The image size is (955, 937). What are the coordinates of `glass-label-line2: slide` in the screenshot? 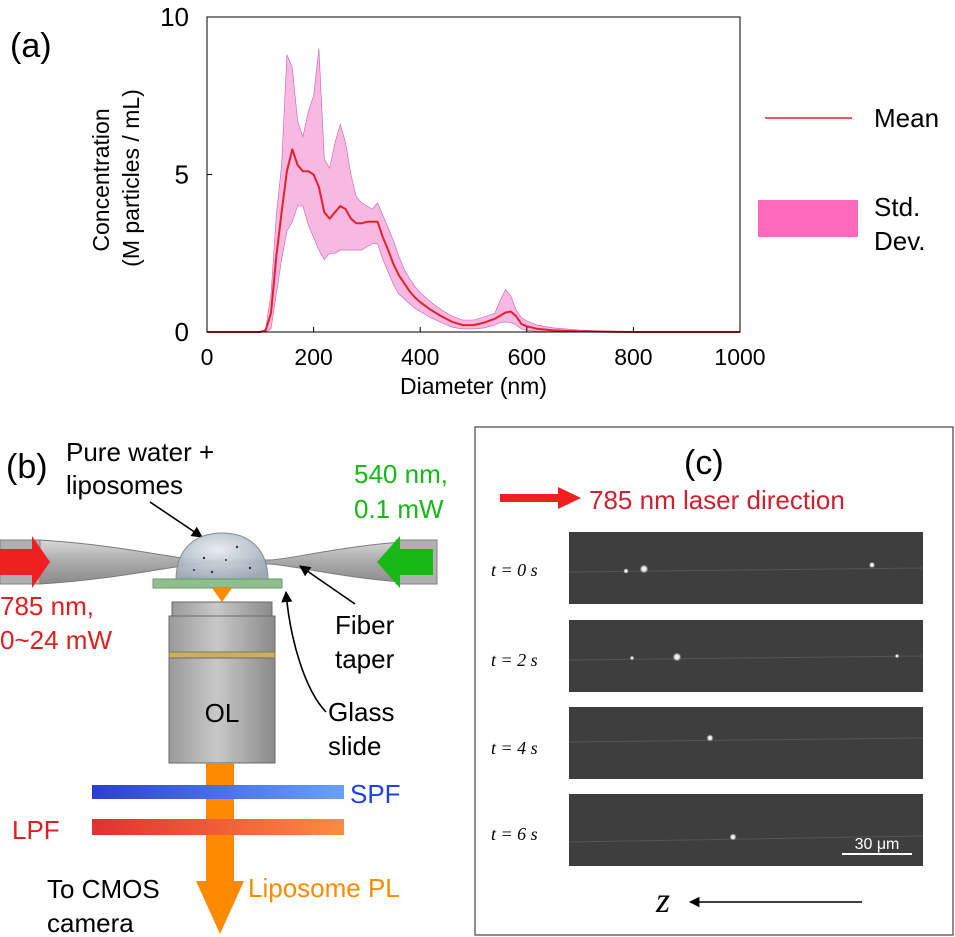 It's located at (354, 746).